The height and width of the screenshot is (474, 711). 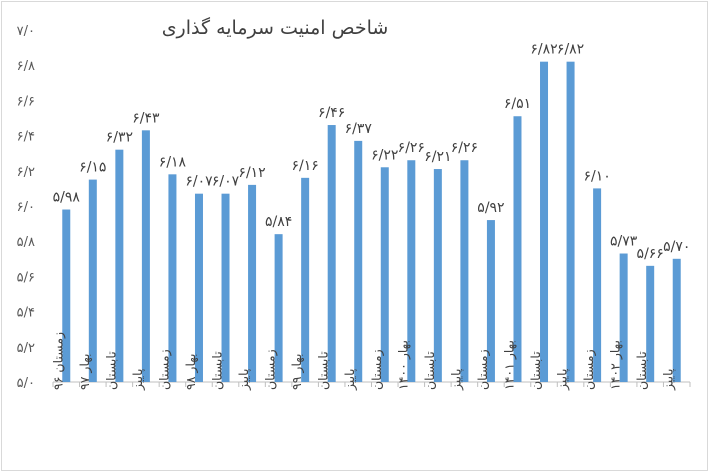 I want to click on data-label: ۶/۲۲, so click(x=384, y=155).